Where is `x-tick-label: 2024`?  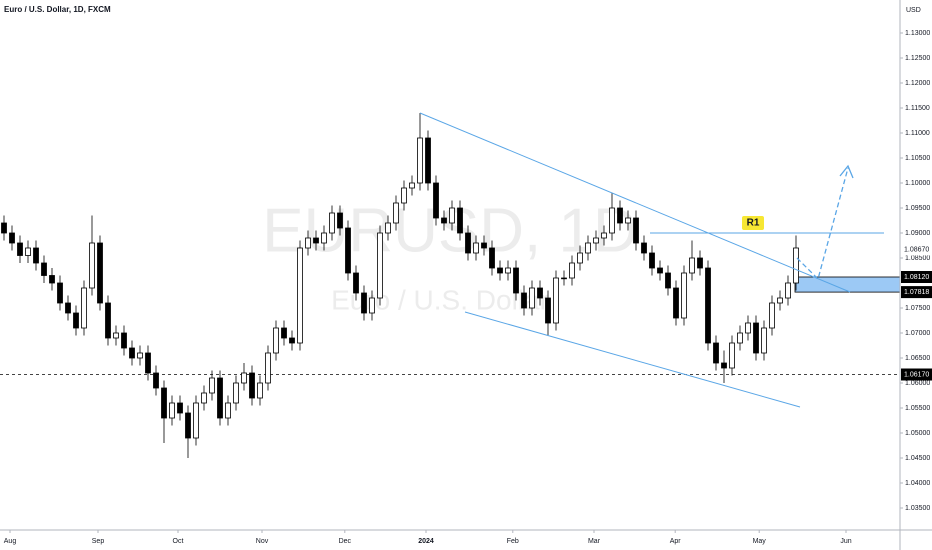 x-tick-label: 2024 is located at coordinates (426, 541).